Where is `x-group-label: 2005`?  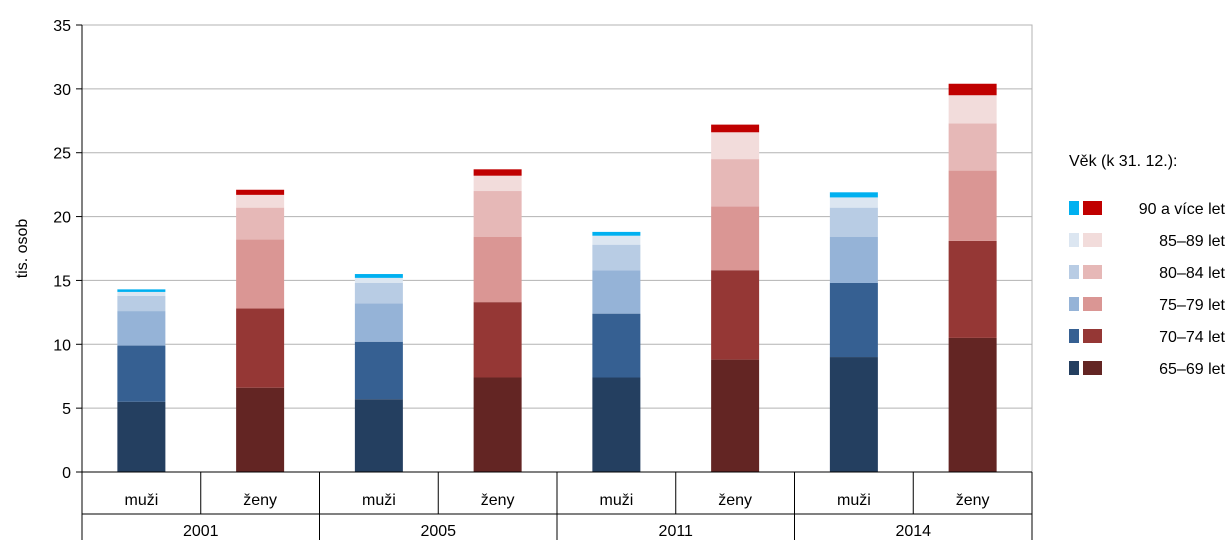
x-group-label: 2005 is located at coordinates (438, 531).